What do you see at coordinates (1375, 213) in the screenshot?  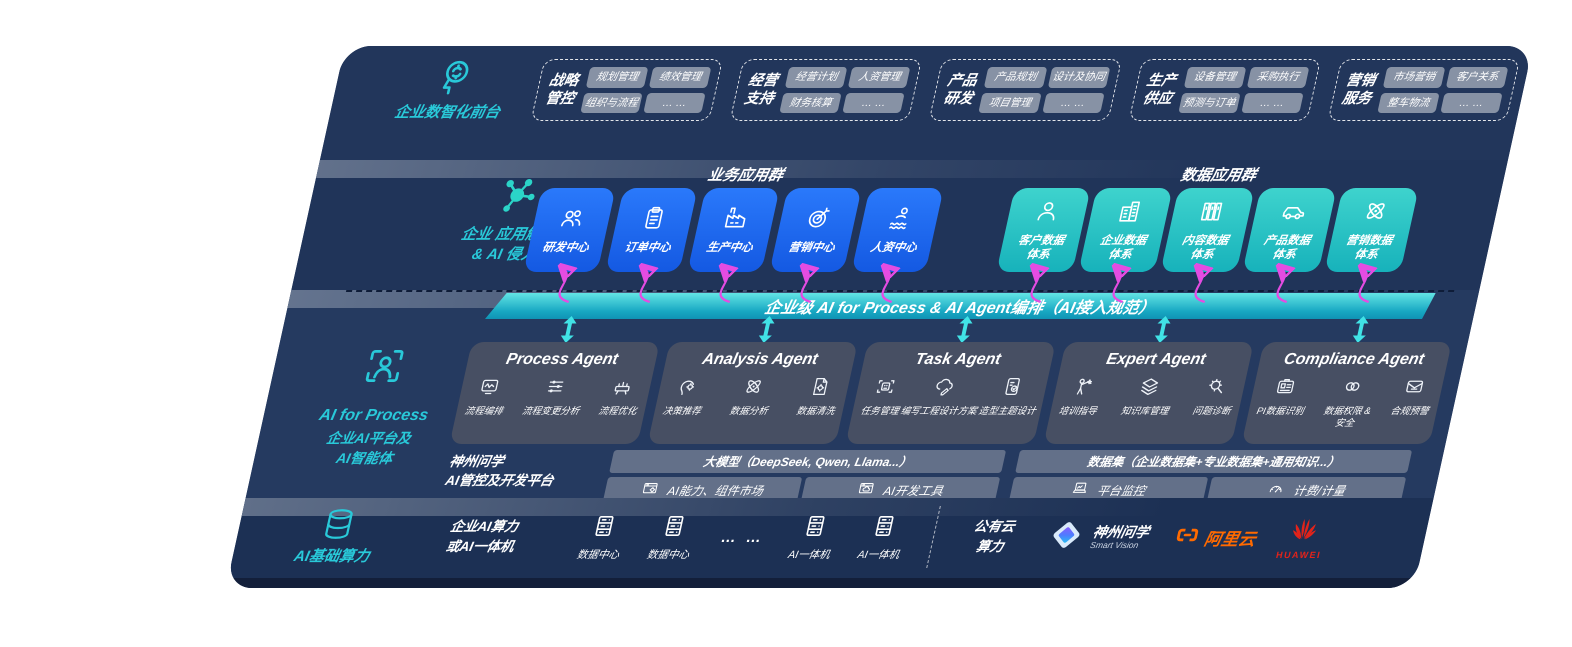 I see `atom-icon` at bounding box center [1375, 213].